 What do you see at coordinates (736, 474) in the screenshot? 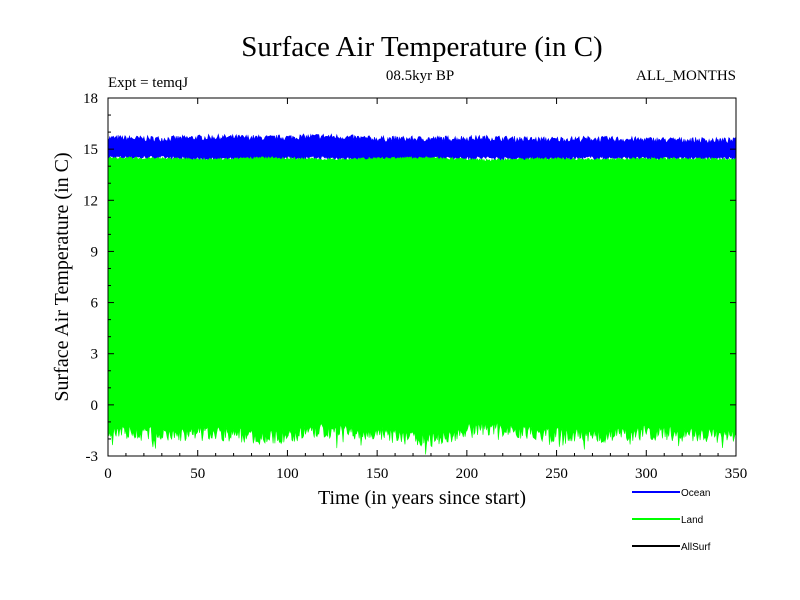
I see `x-tick-label: 350` at bounding box center [736, 474].